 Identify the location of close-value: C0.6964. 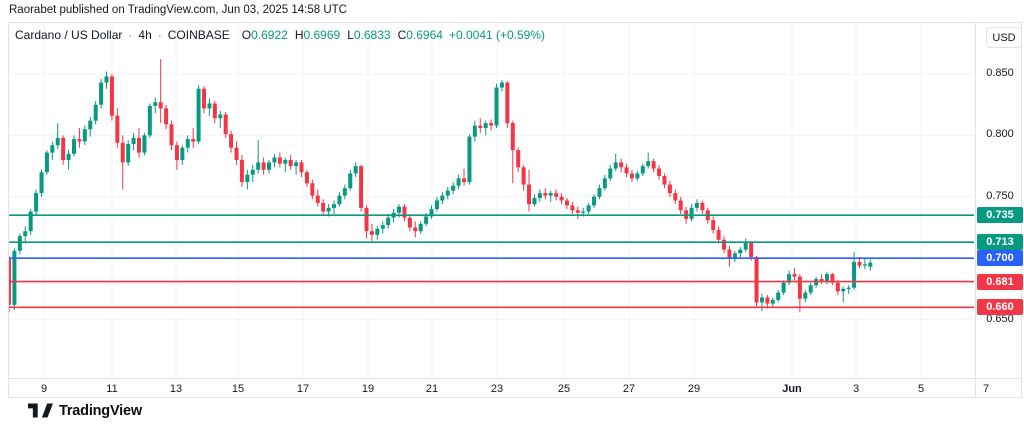
(420, 35).